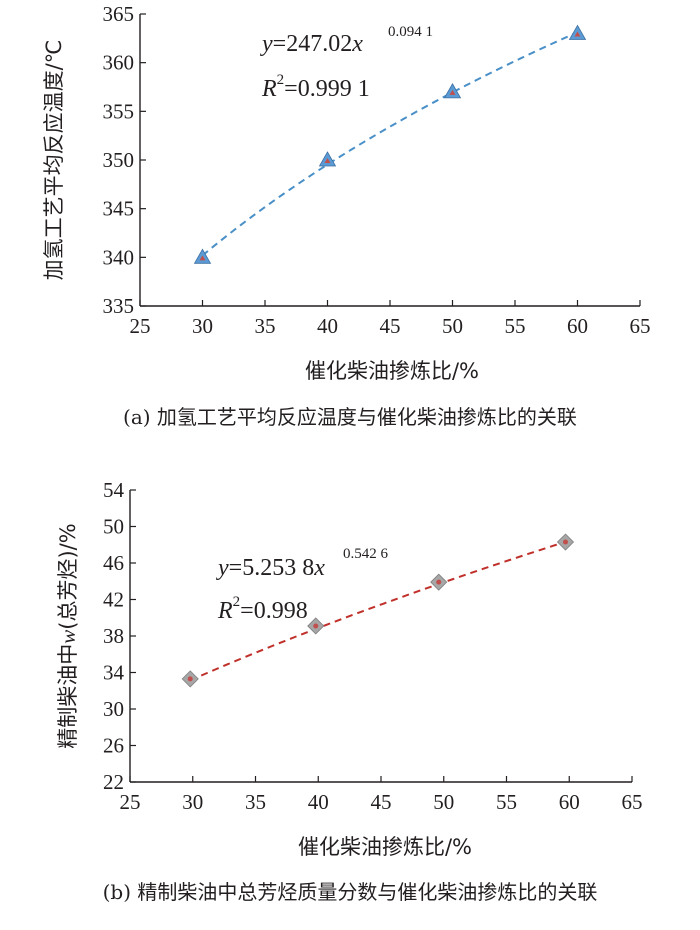 Image resolution: width=700 pixels, height=930 pixels. I want to click on chart-b-r-sup: 2, so click(237, 602).